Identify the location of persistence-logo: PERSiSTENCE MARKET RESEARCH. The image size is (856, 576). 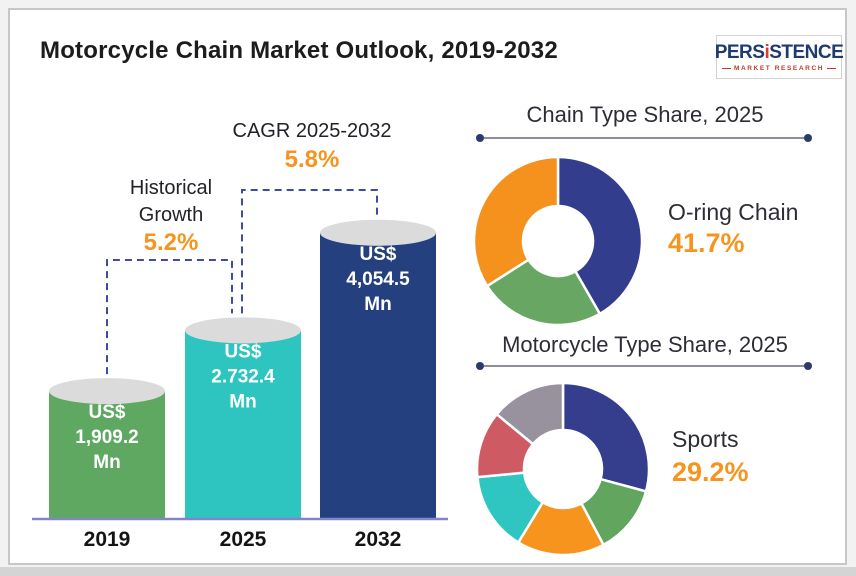
(779, 57).